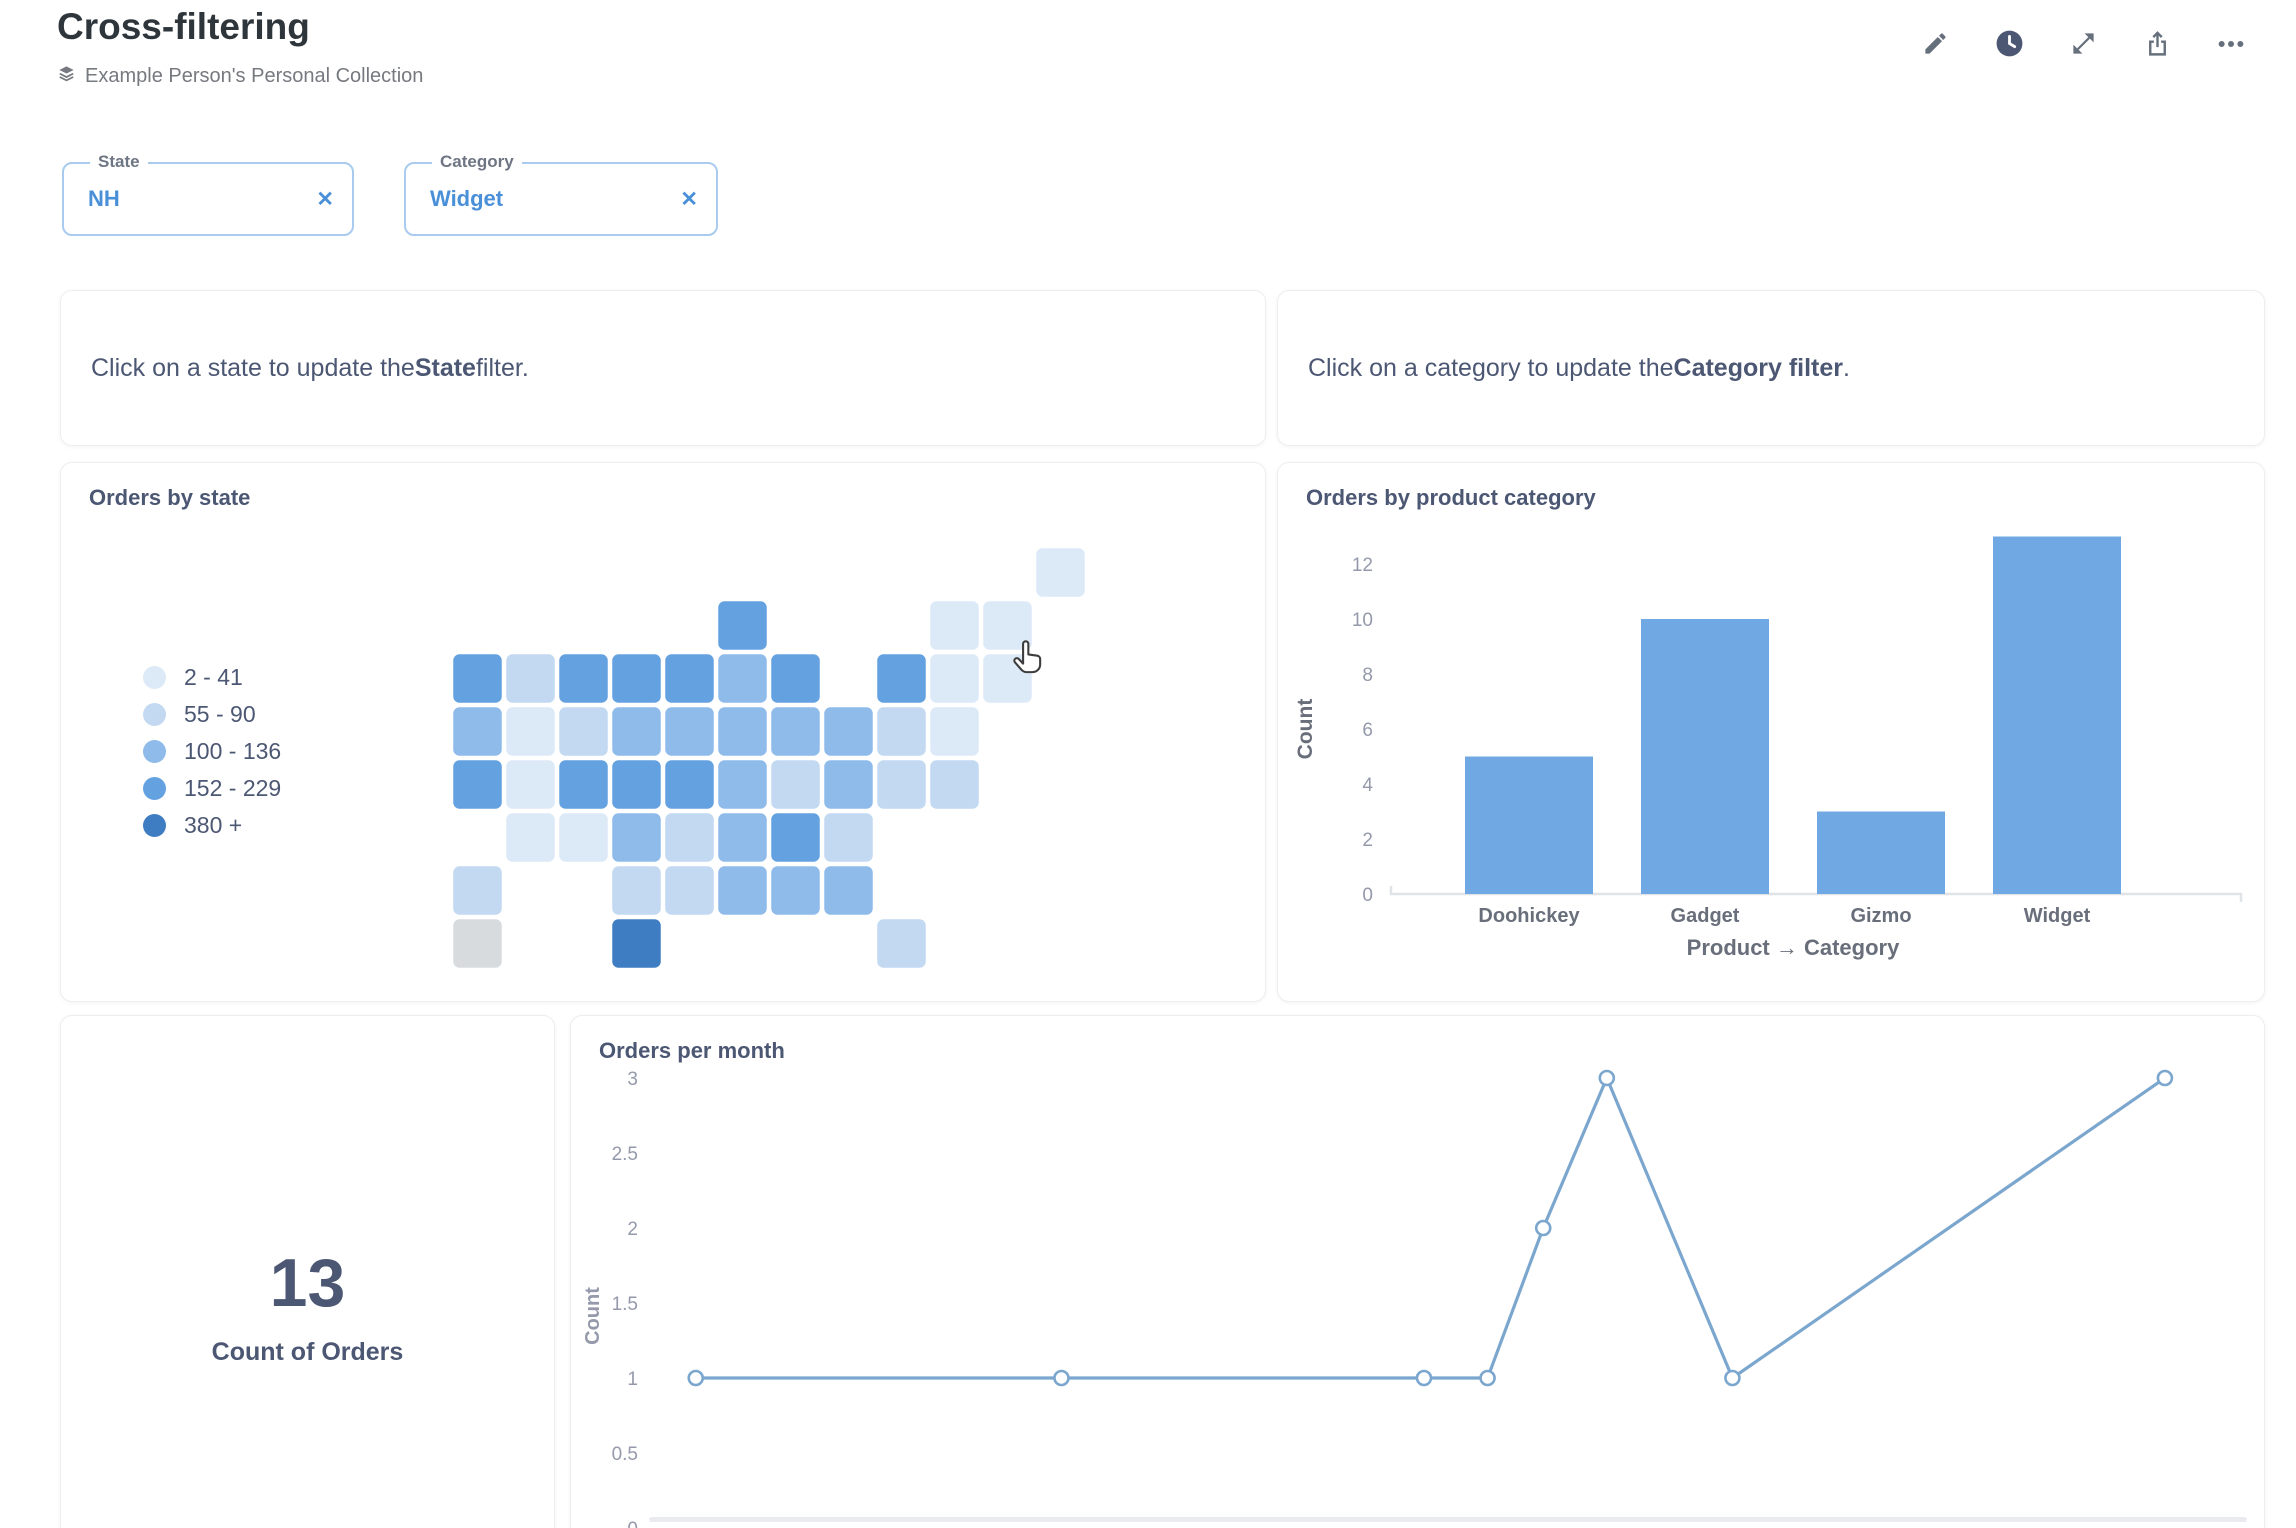 This screenshot has width=2296, height=1528. What do you see at coordinates (104, 198) in the screenshot?
I see `filter-state-value: NH` at bounding box center [104, 198].